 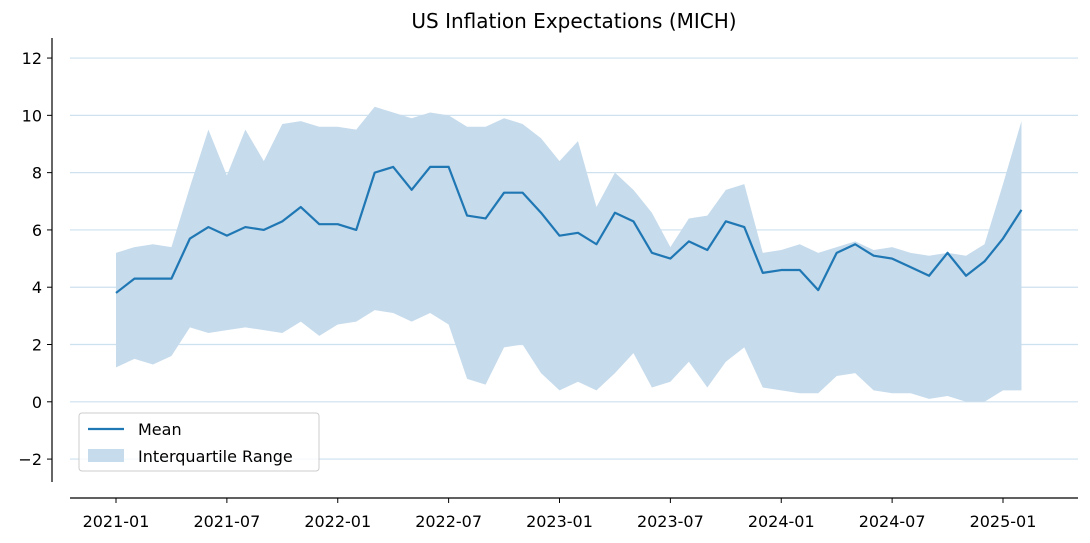 I want to click on y-tick-label: 10, so click(x=32, y=115).